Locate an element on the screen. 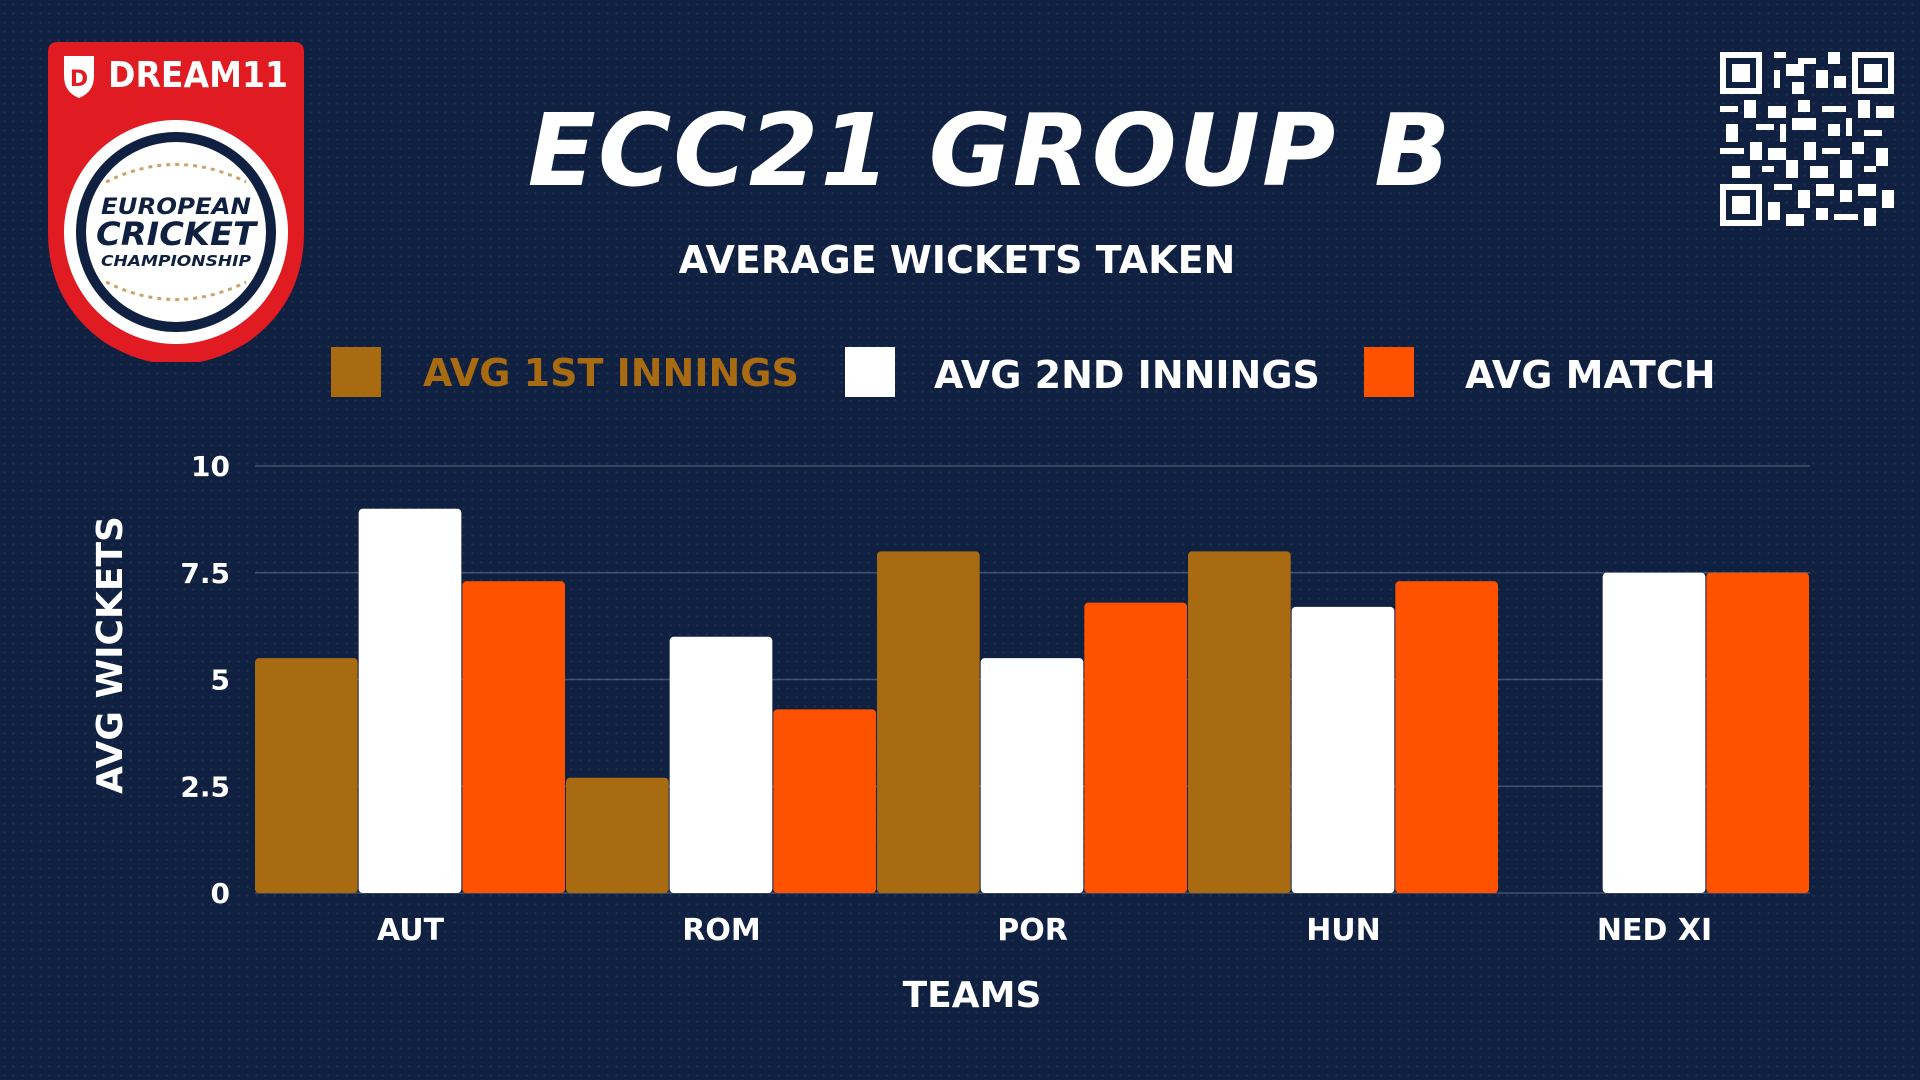 The image size is (1920, 1080). legend-label-match: AVG MATCH is located at coordinates (1590, 375).